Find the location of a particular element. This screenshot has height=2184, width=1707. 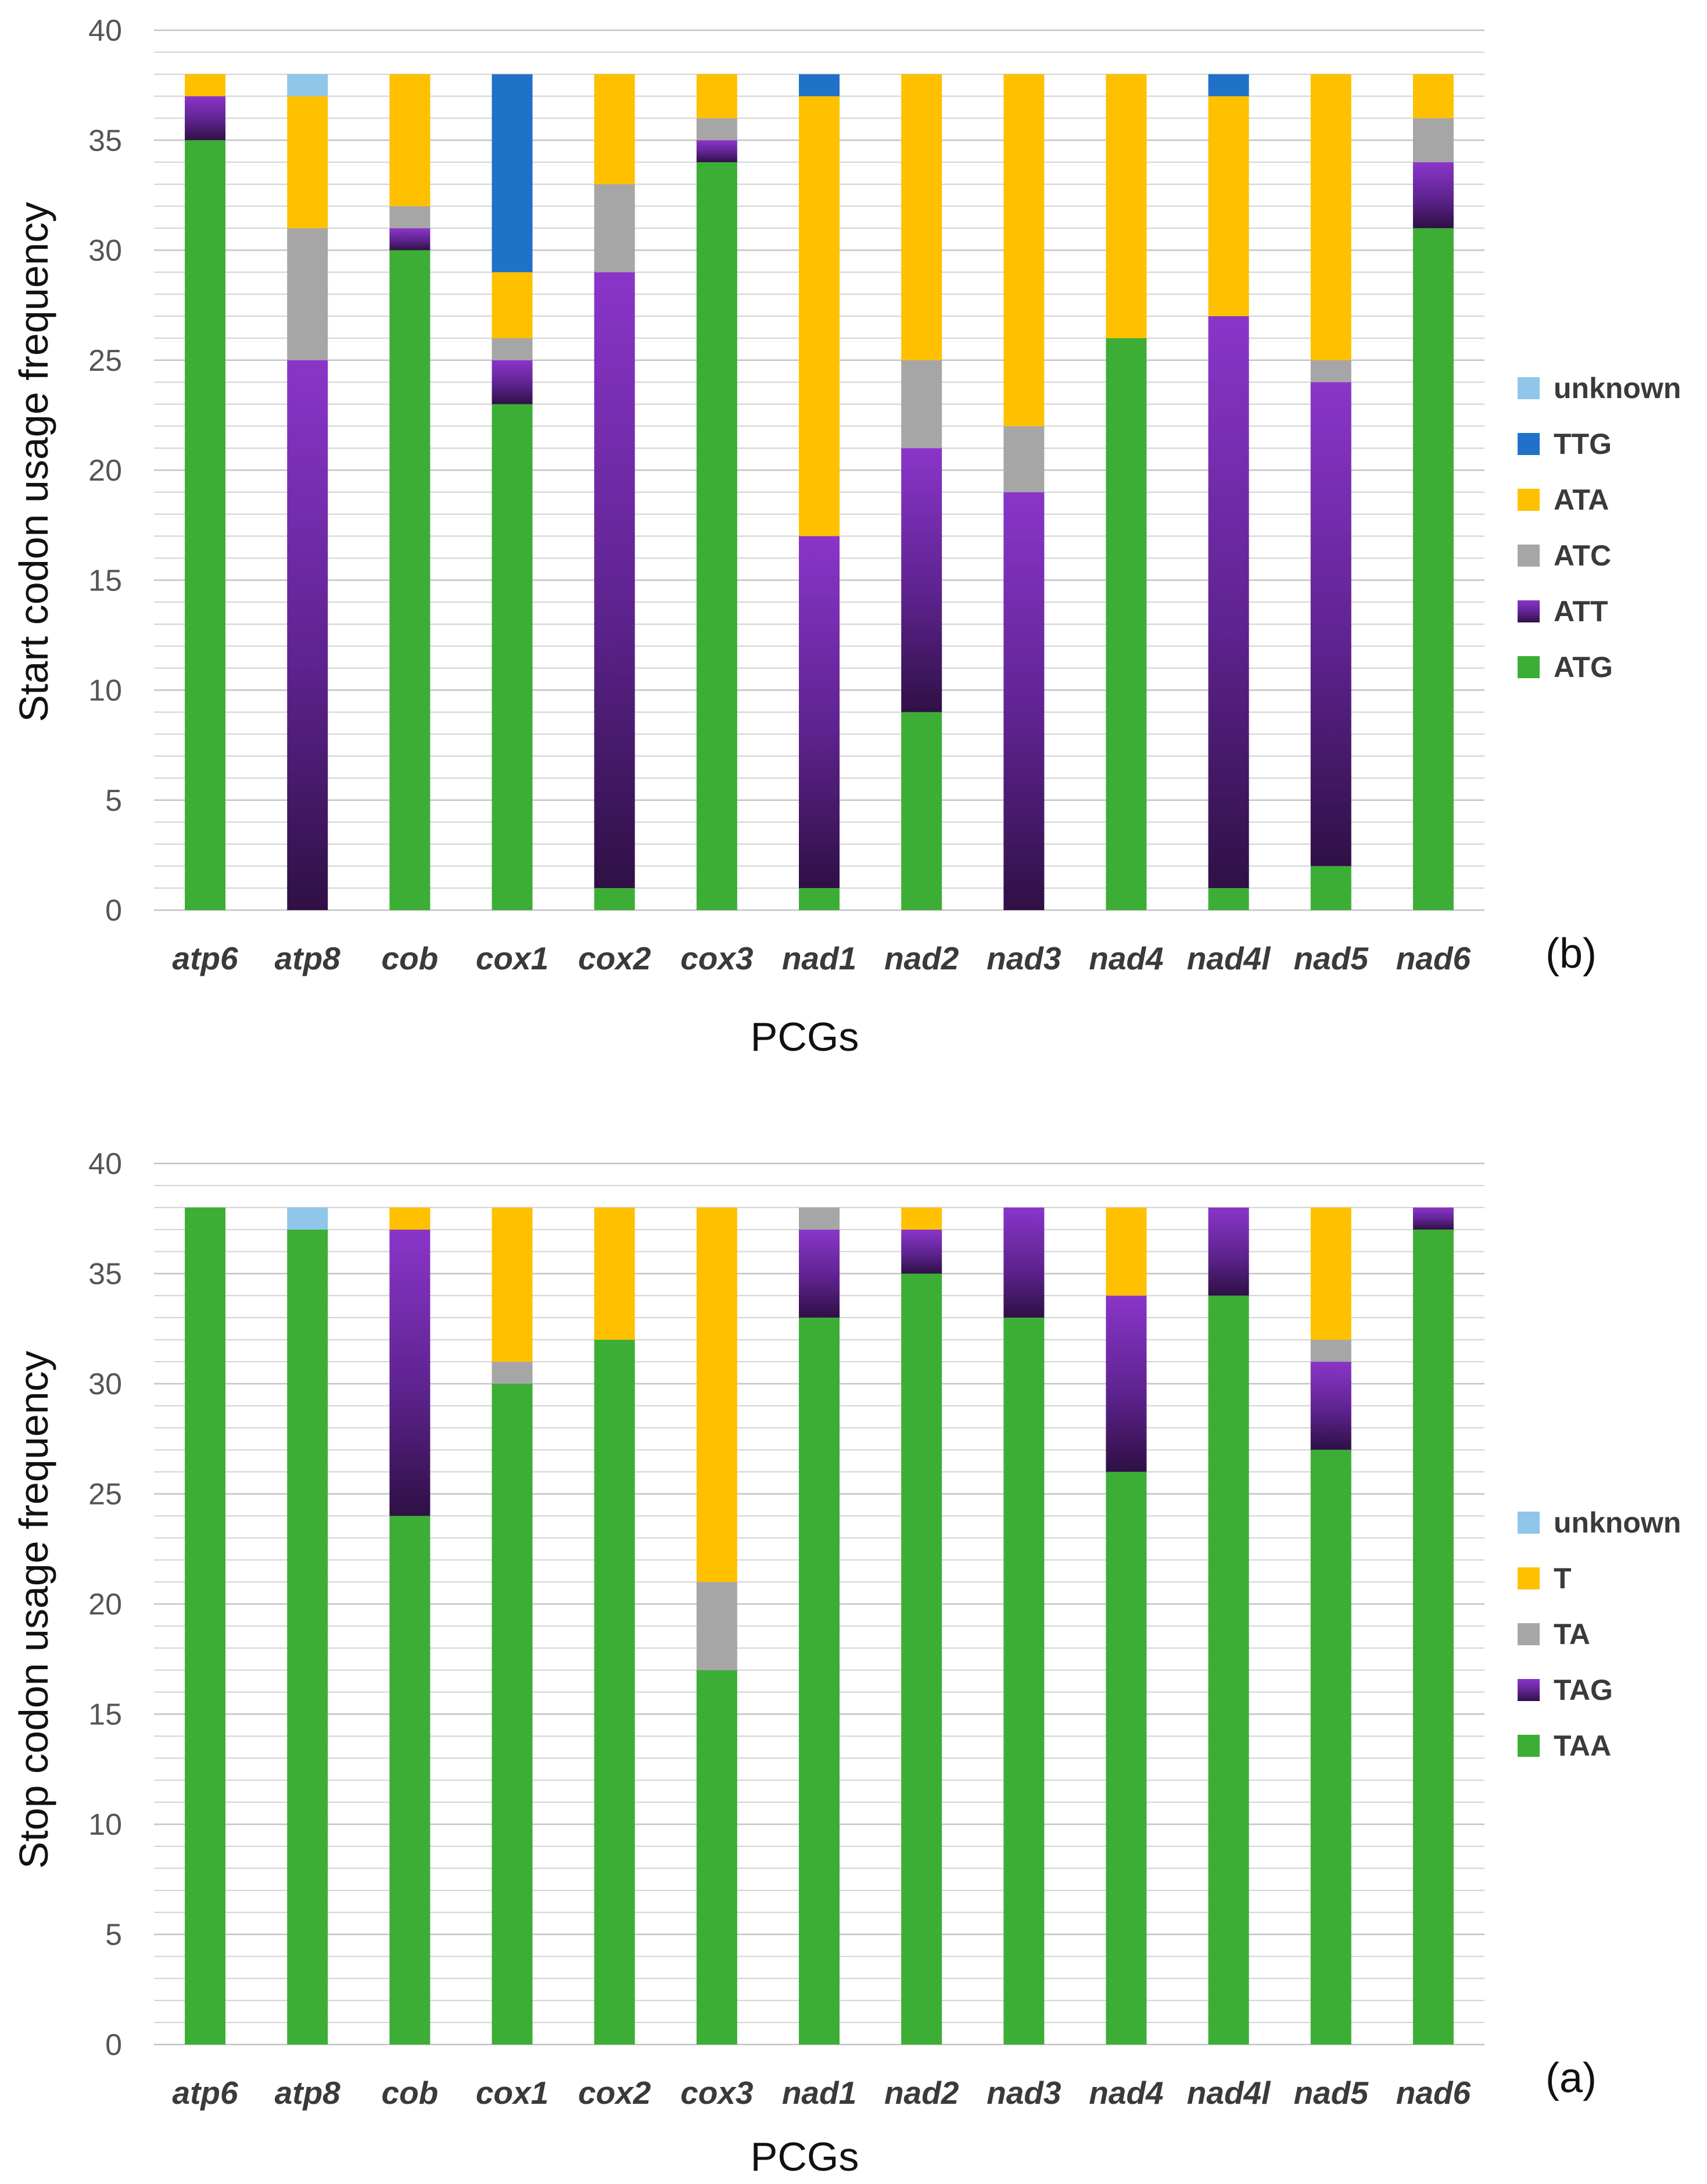

bar-segment-nad5-ta is located at coordinates (1330, 1351).